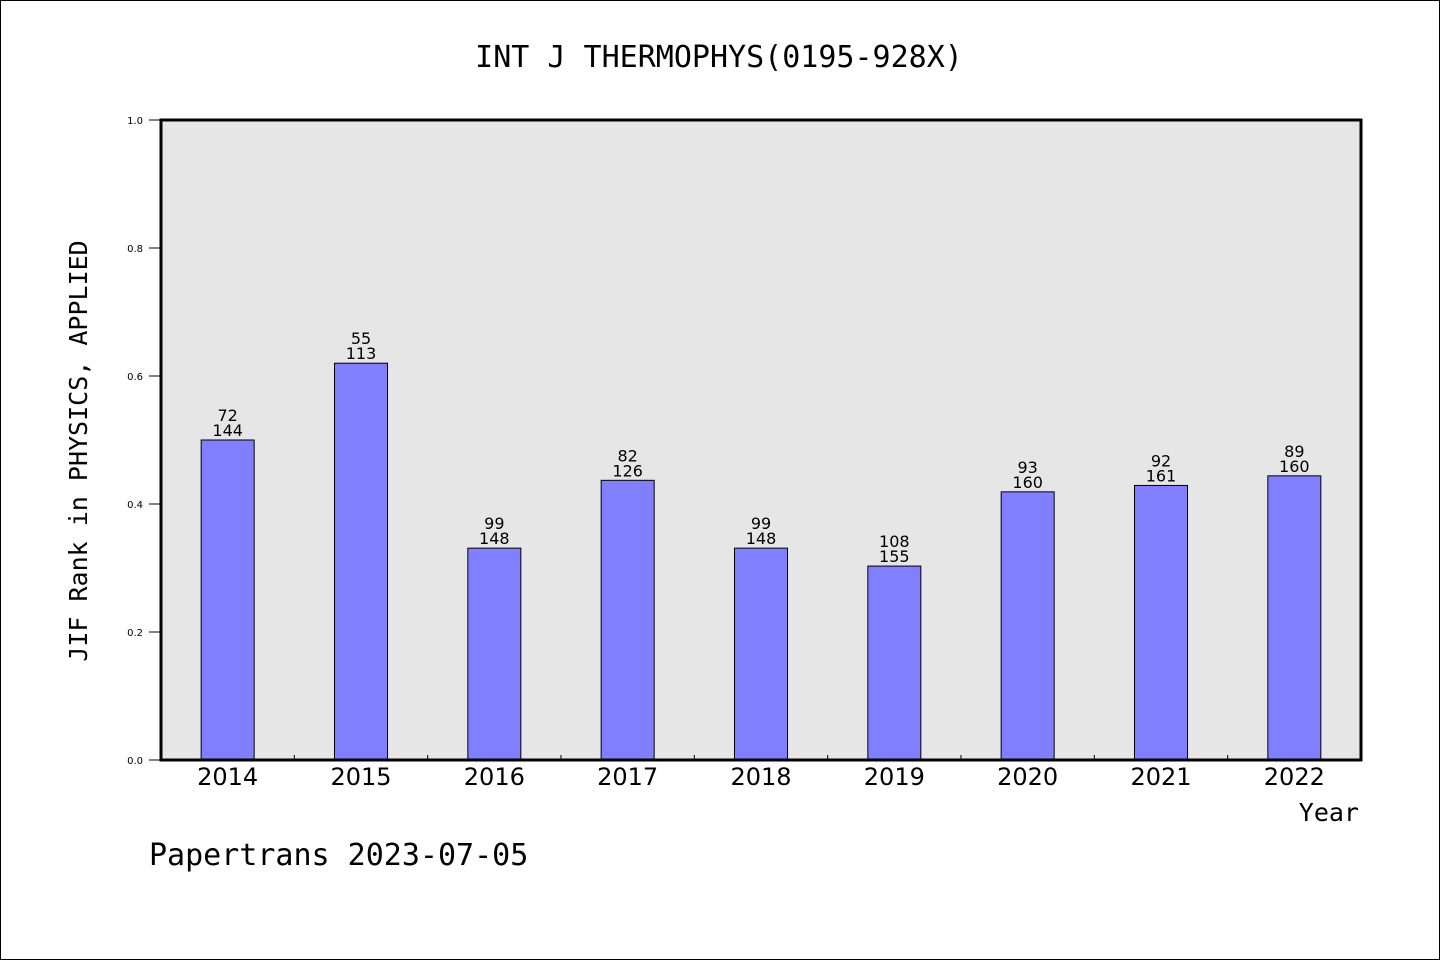 The image size is (1440, 960). I want to click on bar-2017, so click(627, 620).